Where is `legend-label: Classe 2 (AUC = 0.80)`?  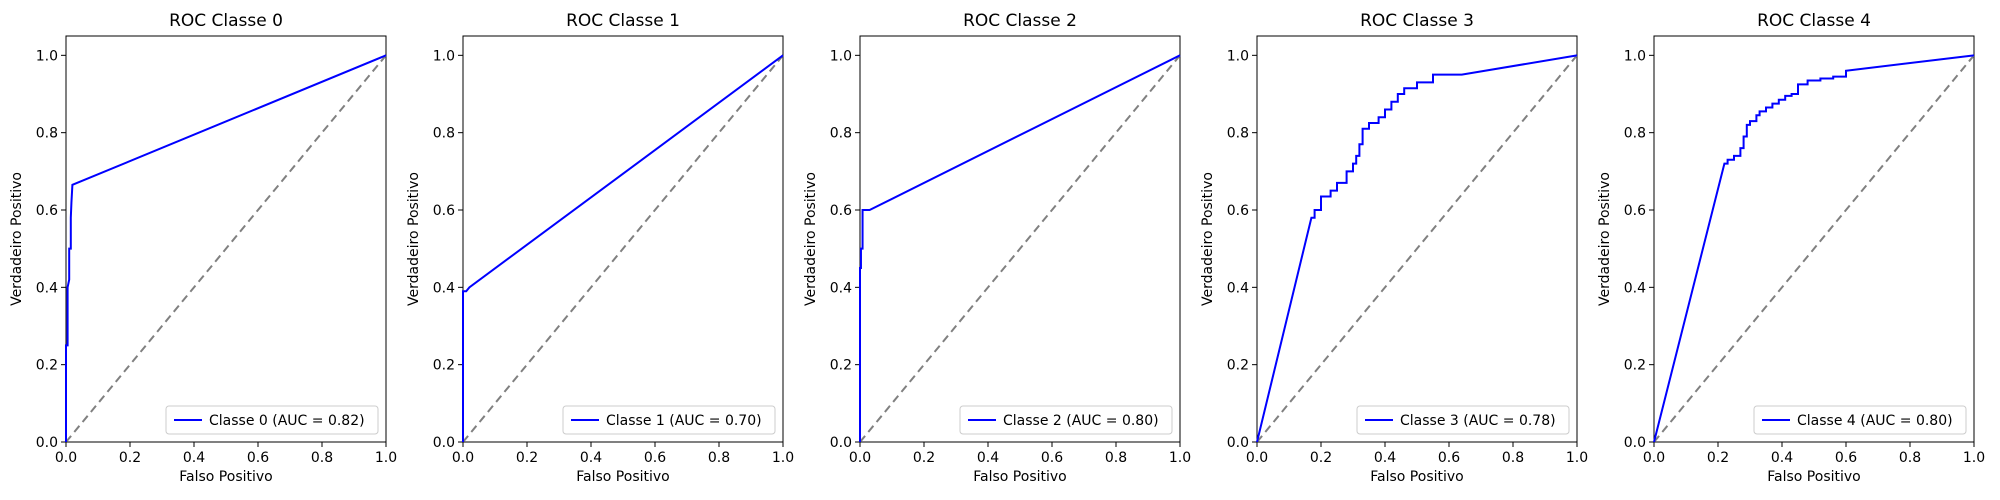
legend-label: Classe 2 (AUC = 0.80) is located at coordinates (1081, 421).